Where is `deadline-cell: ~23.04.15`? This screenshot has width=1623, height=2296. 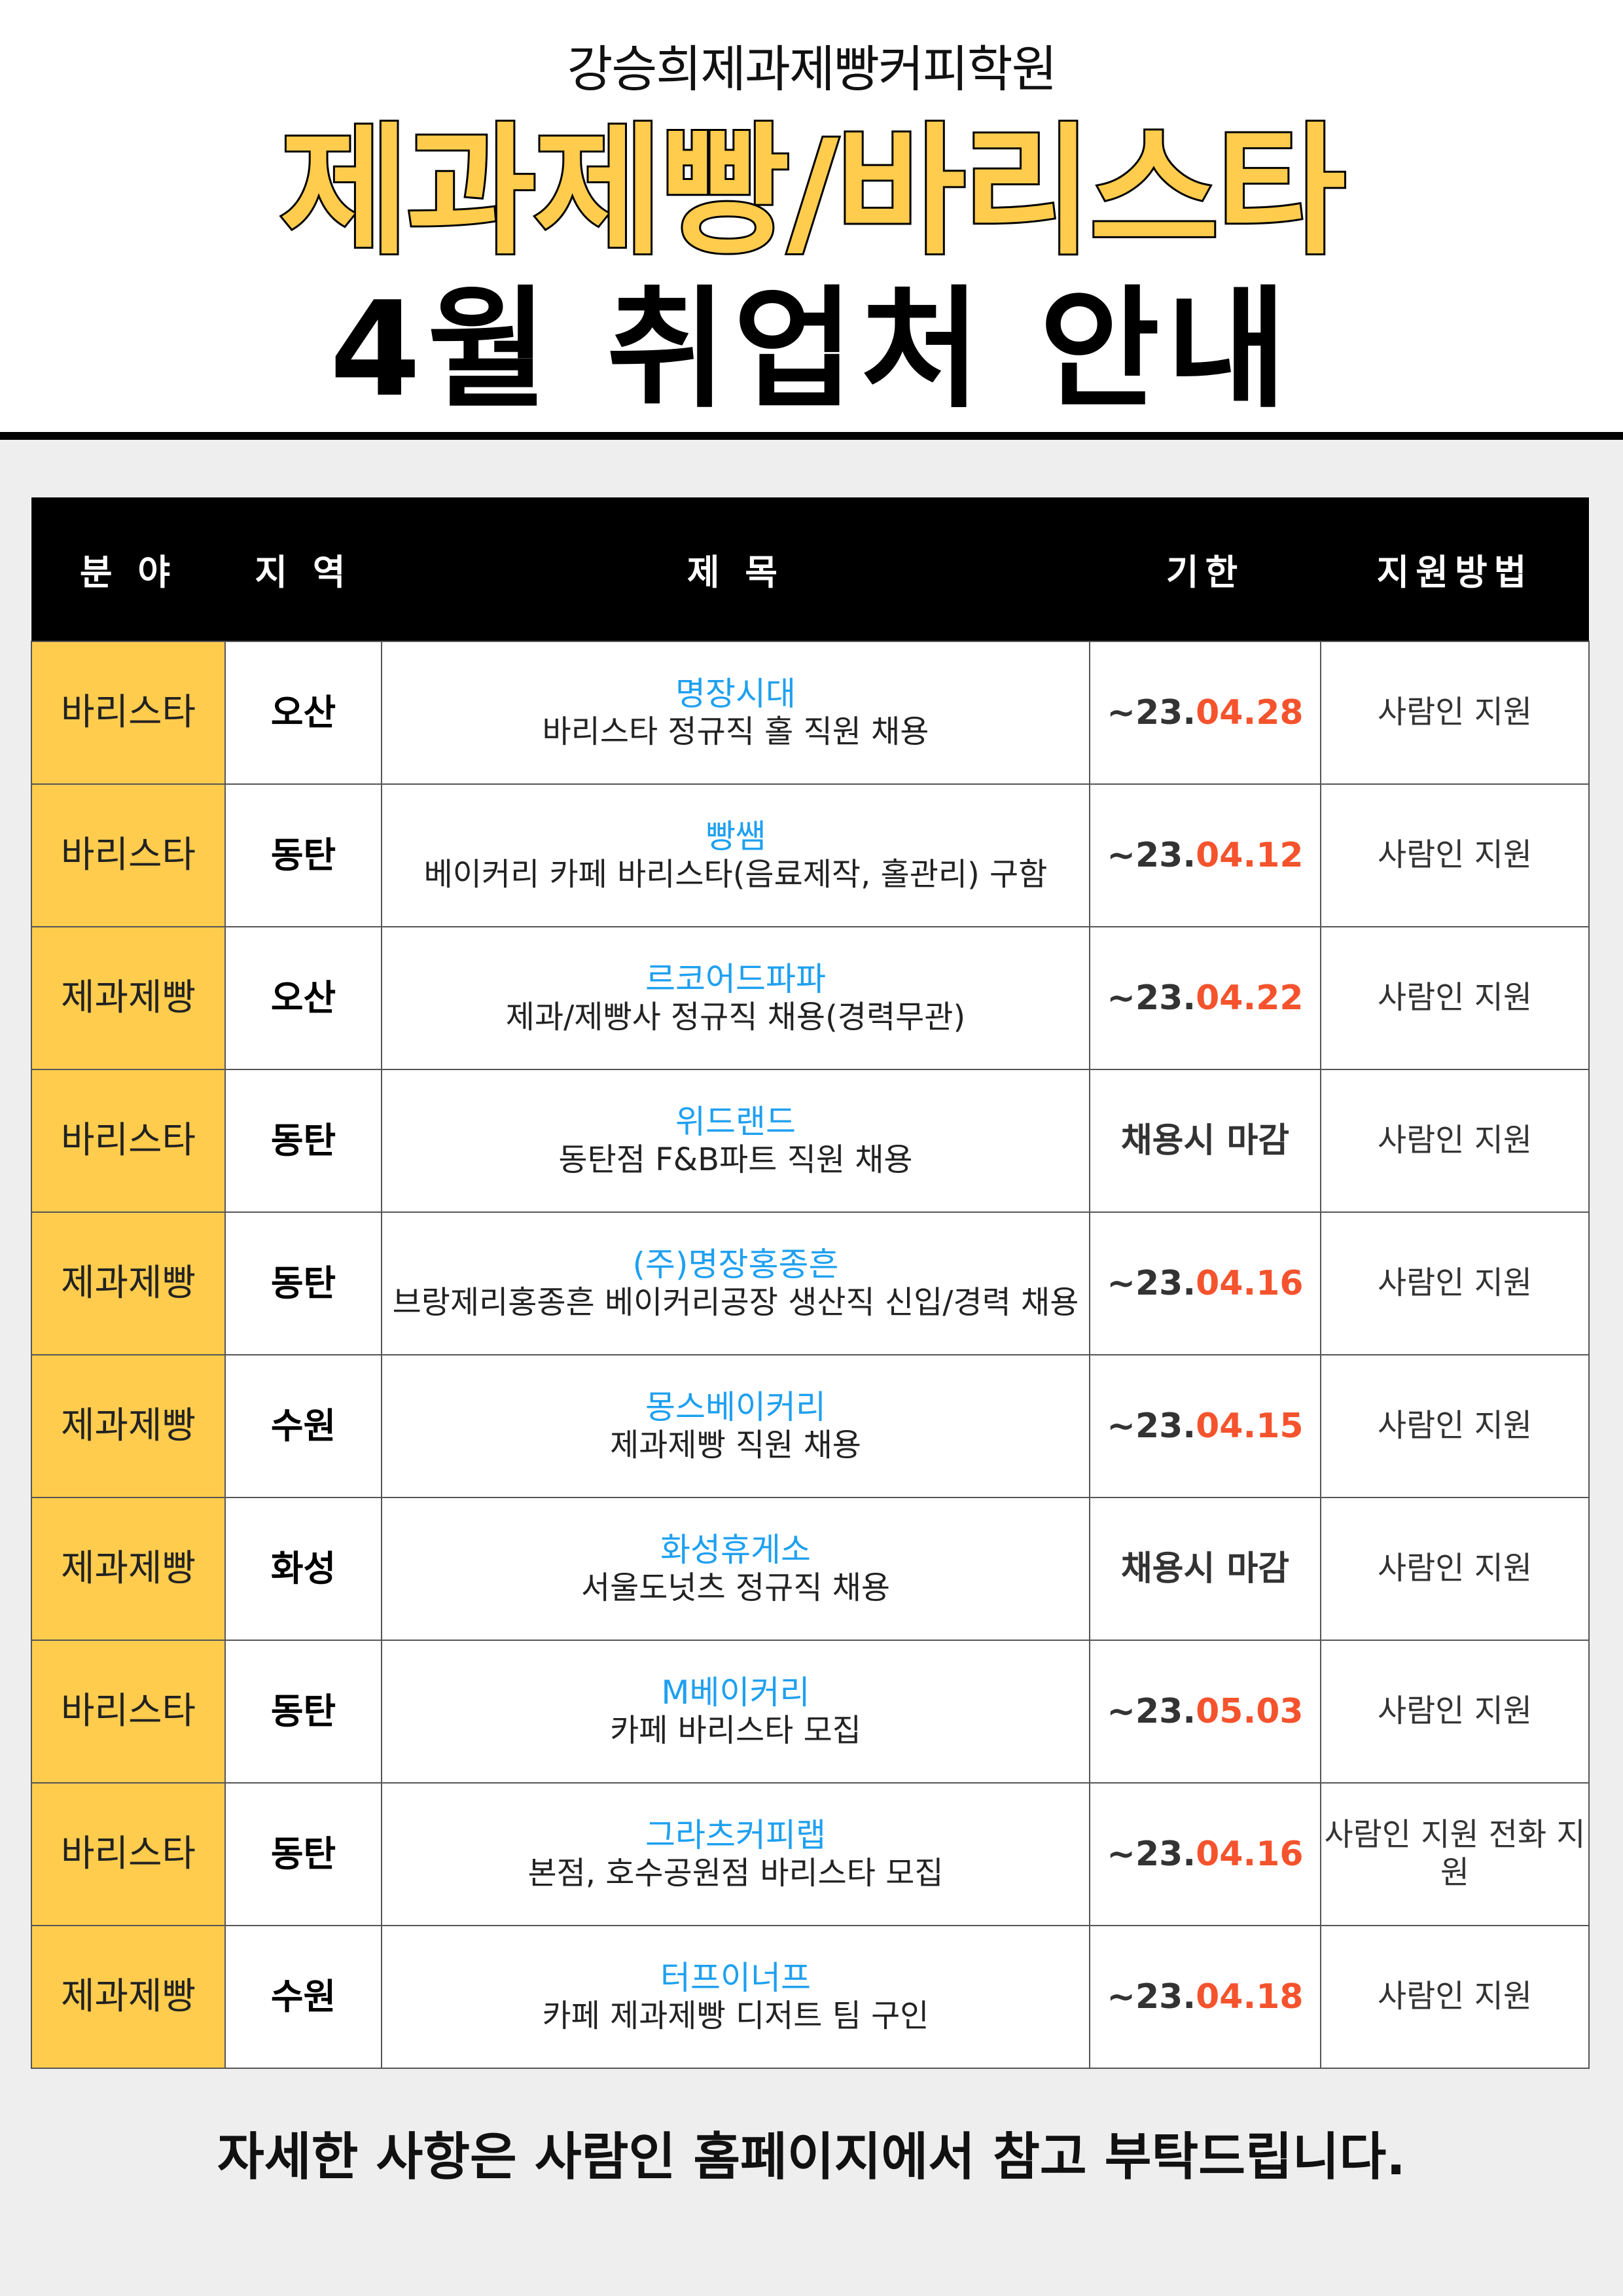
deadline-cell: ~23.04.15 is located at coordinates (1205, 1426).